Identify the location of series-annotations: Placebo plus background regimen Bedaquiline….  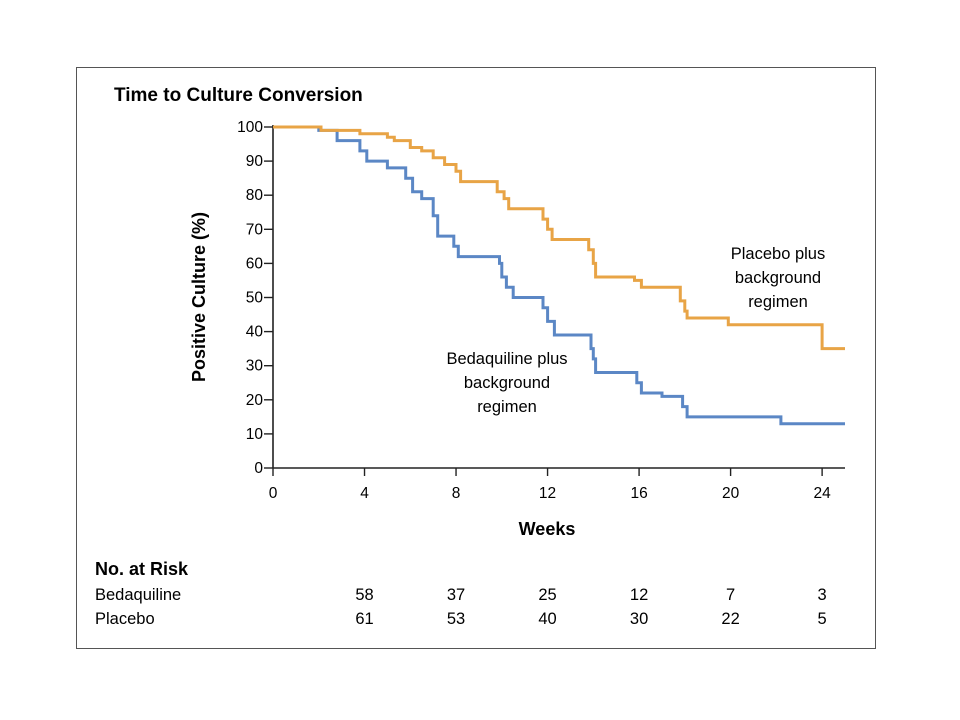
(635, 330).